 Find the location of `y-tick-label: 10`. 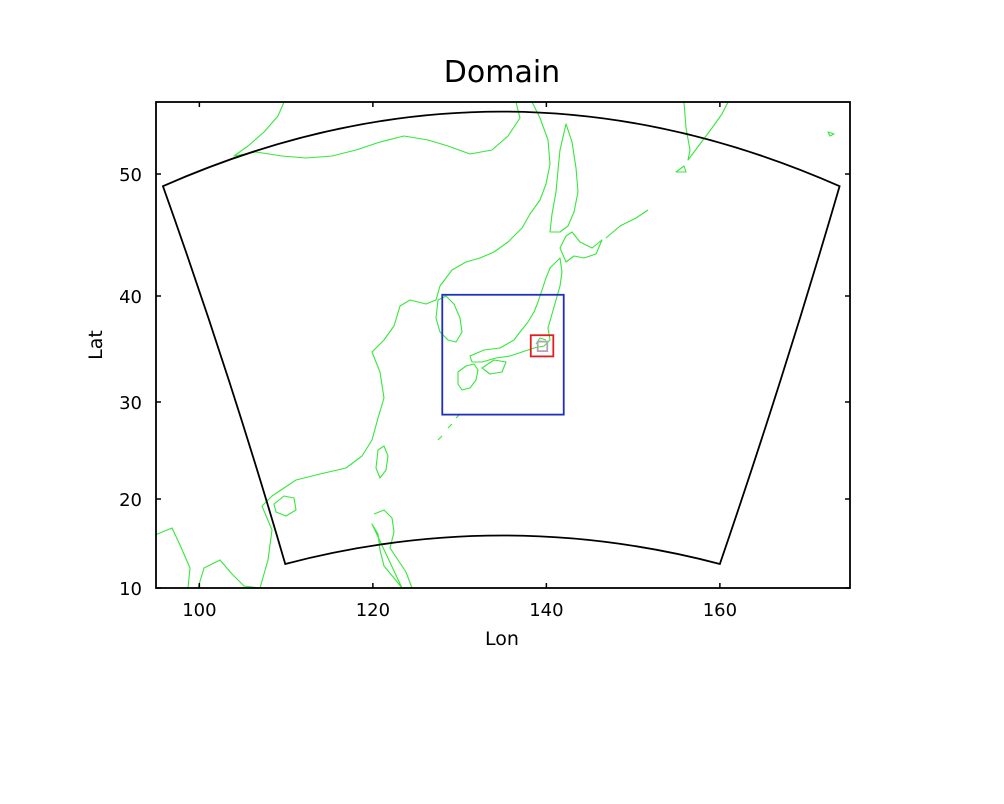

y-tick-label: 10 is located at coordinates (130, 589).